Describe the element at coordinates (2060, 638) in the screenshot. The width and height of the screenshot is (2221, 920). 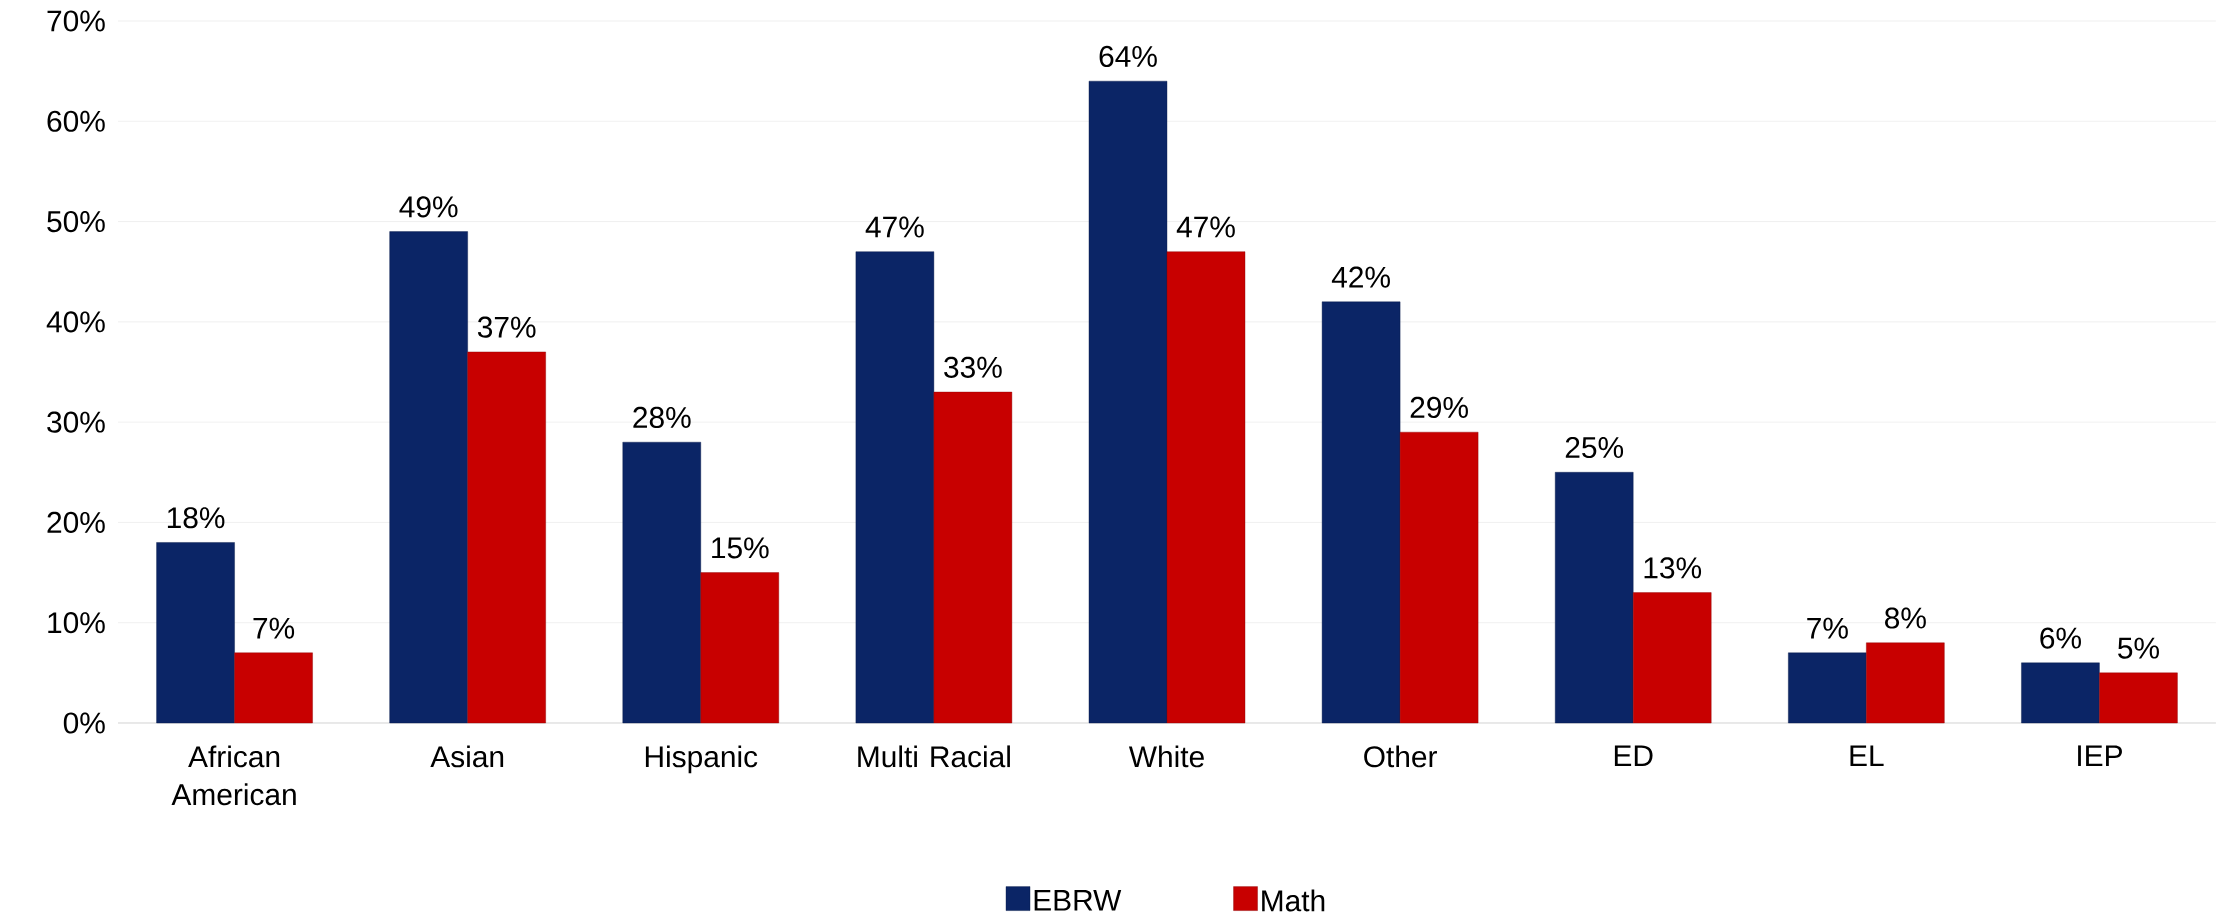
I see `data-label: 6%` at that location.